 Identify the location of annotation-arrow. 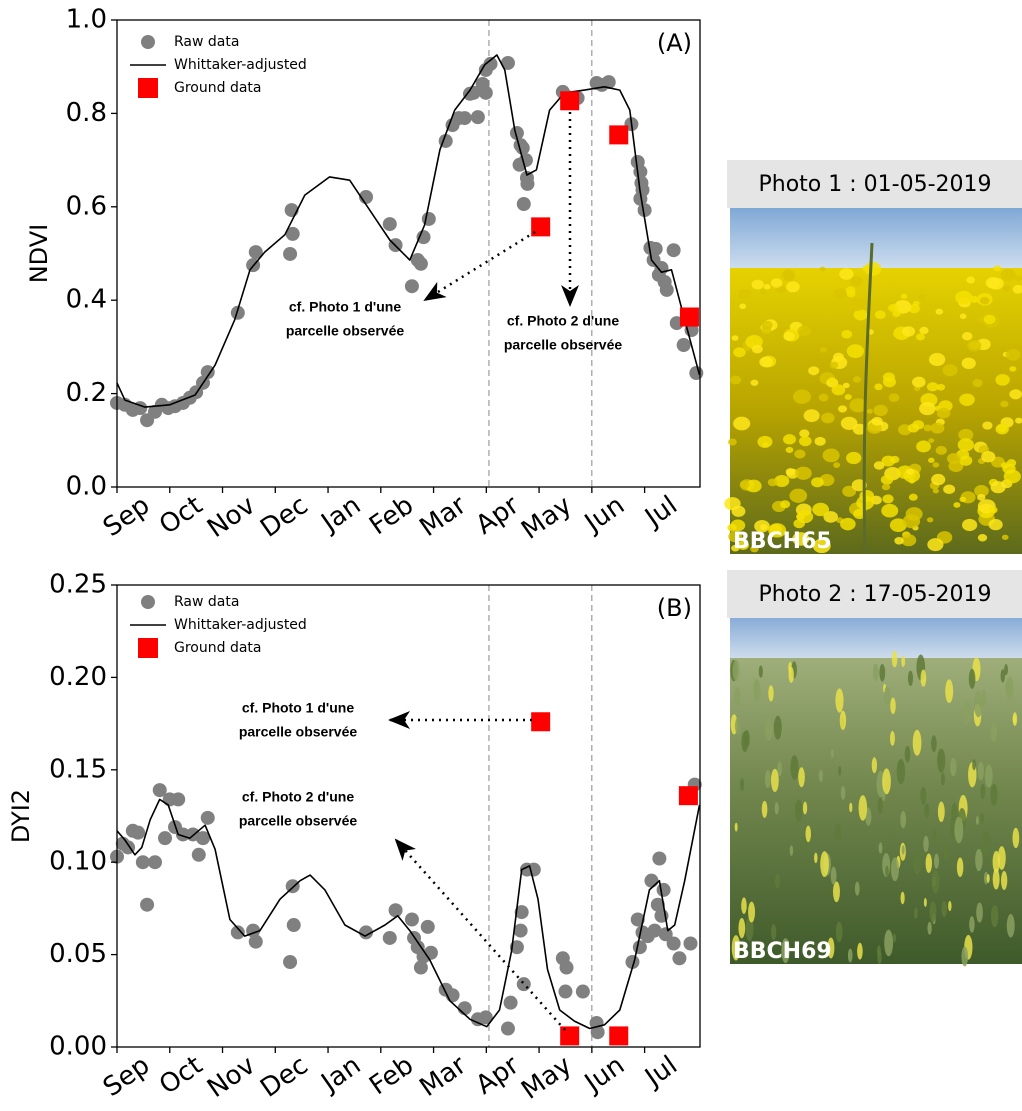
(480, 934).